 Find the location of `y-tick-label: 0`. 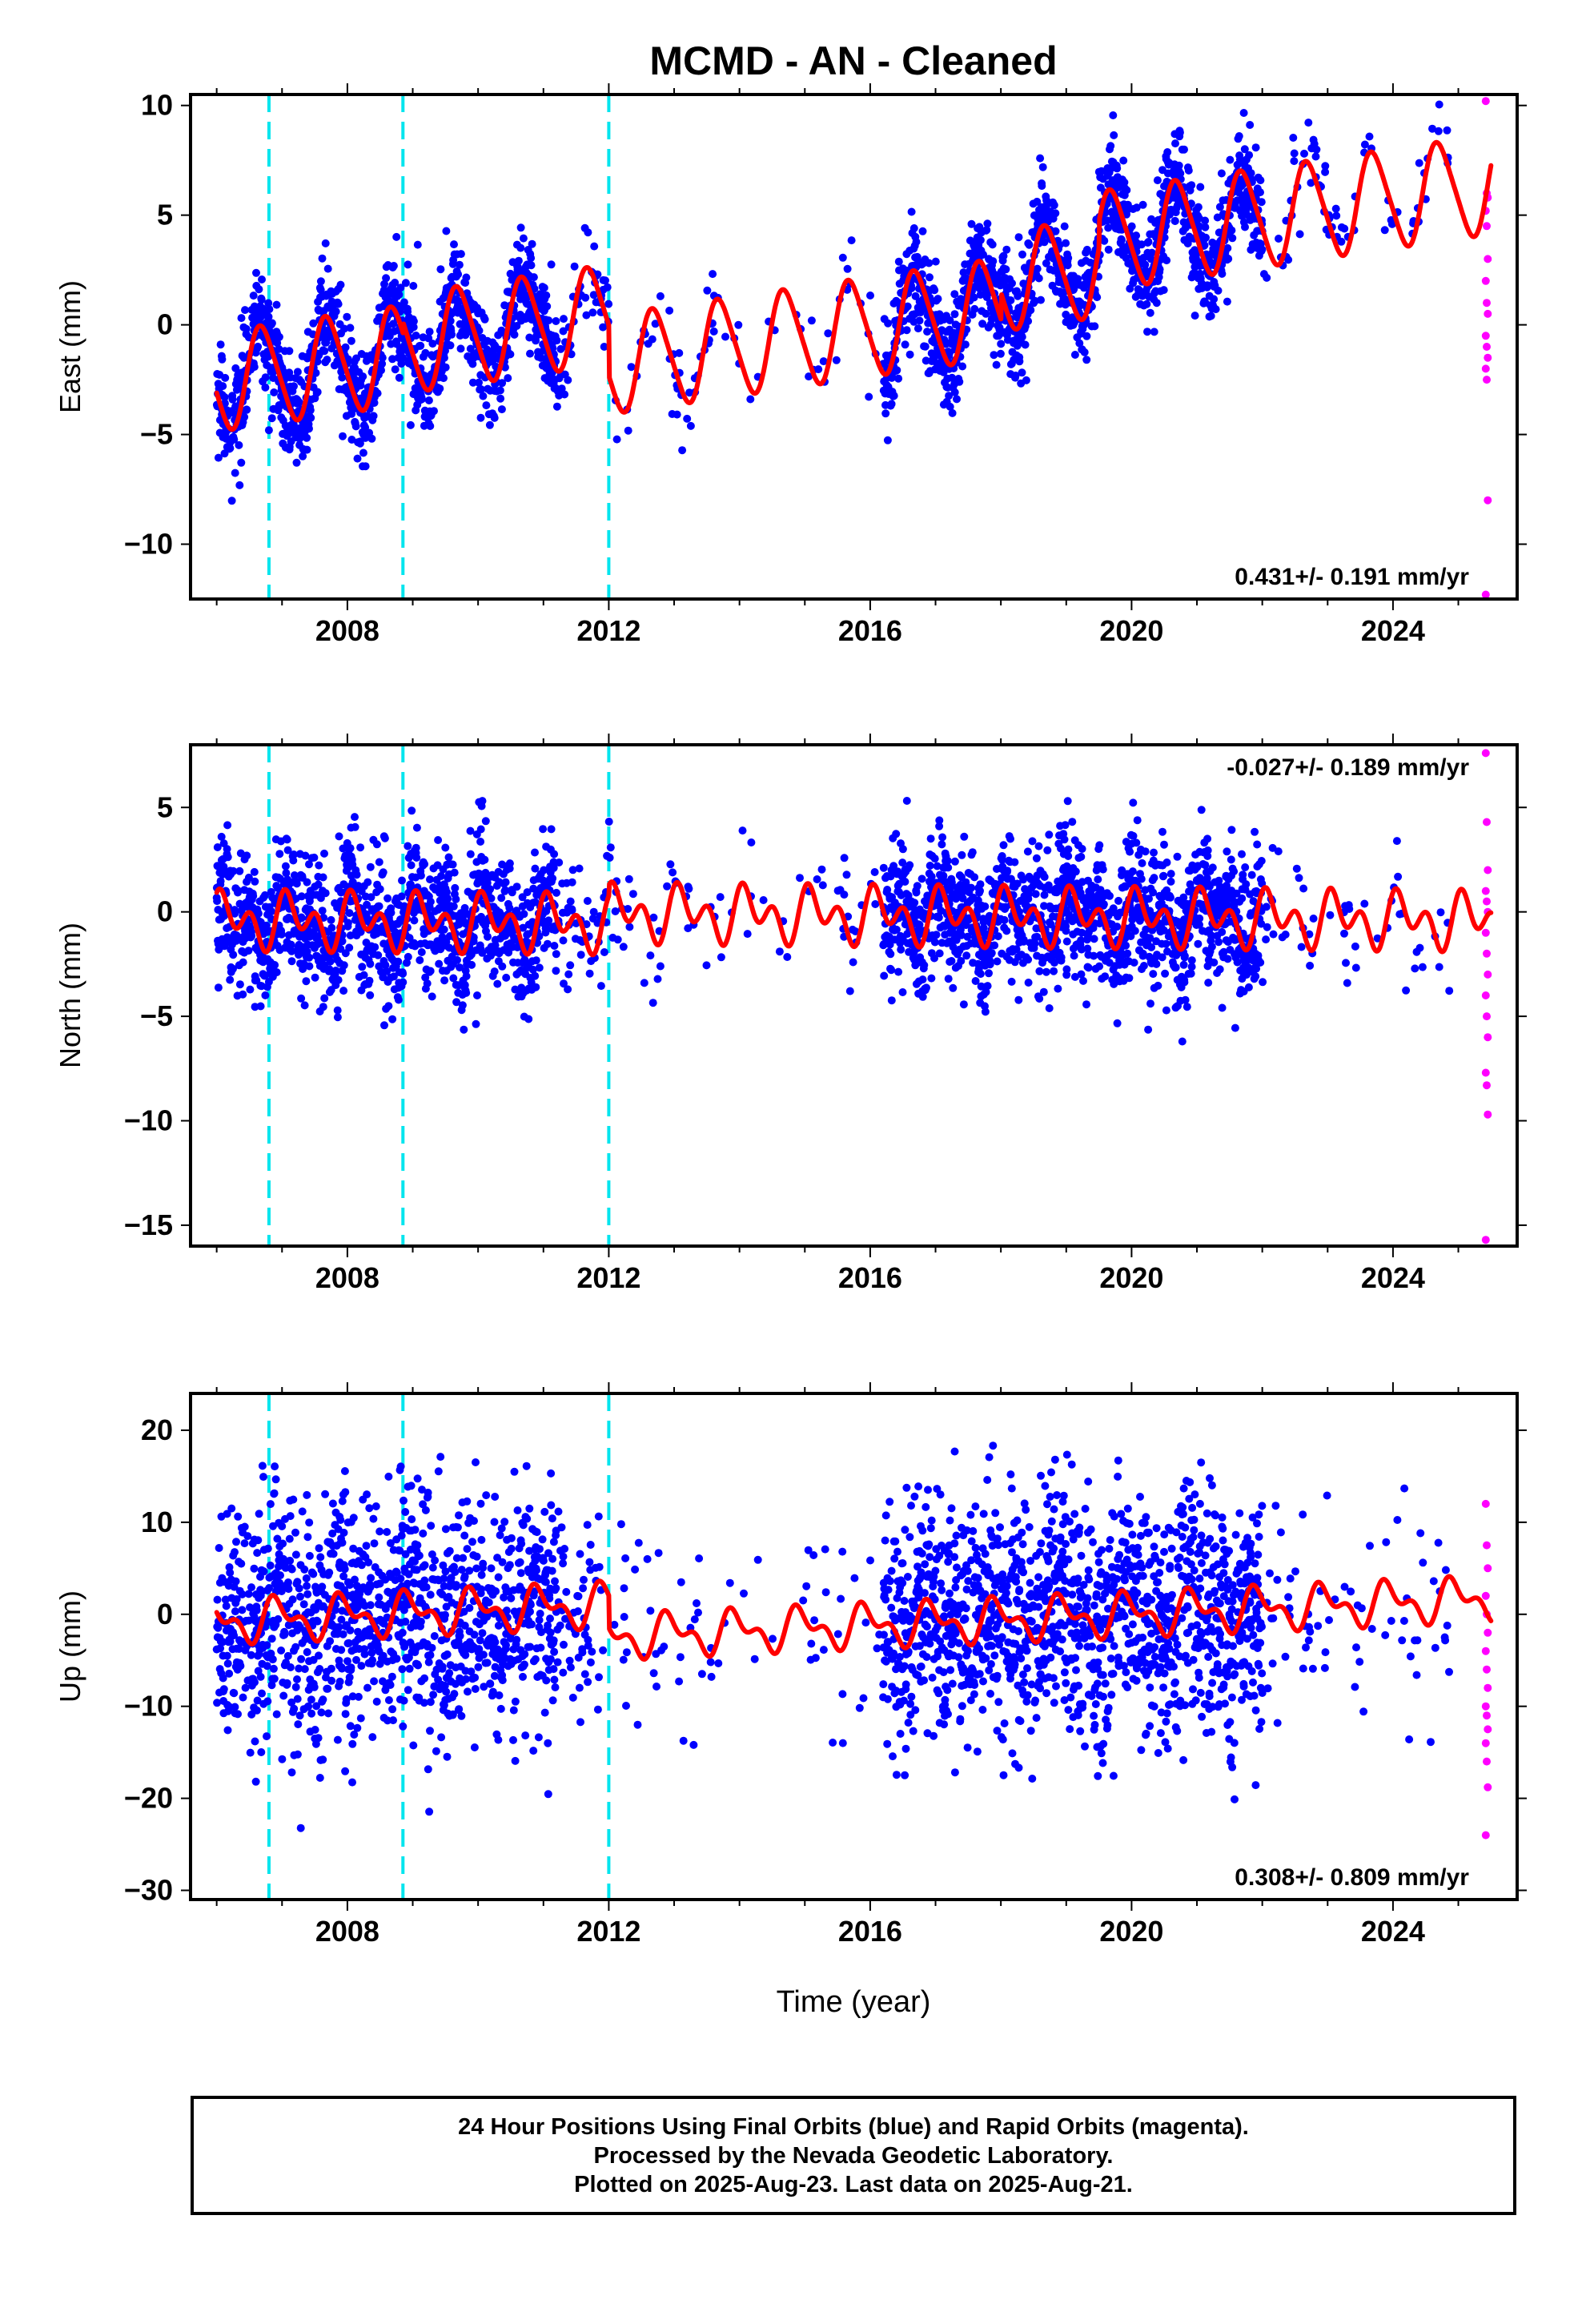

y-tick-label: 0 is located at coordinates (165, 911).